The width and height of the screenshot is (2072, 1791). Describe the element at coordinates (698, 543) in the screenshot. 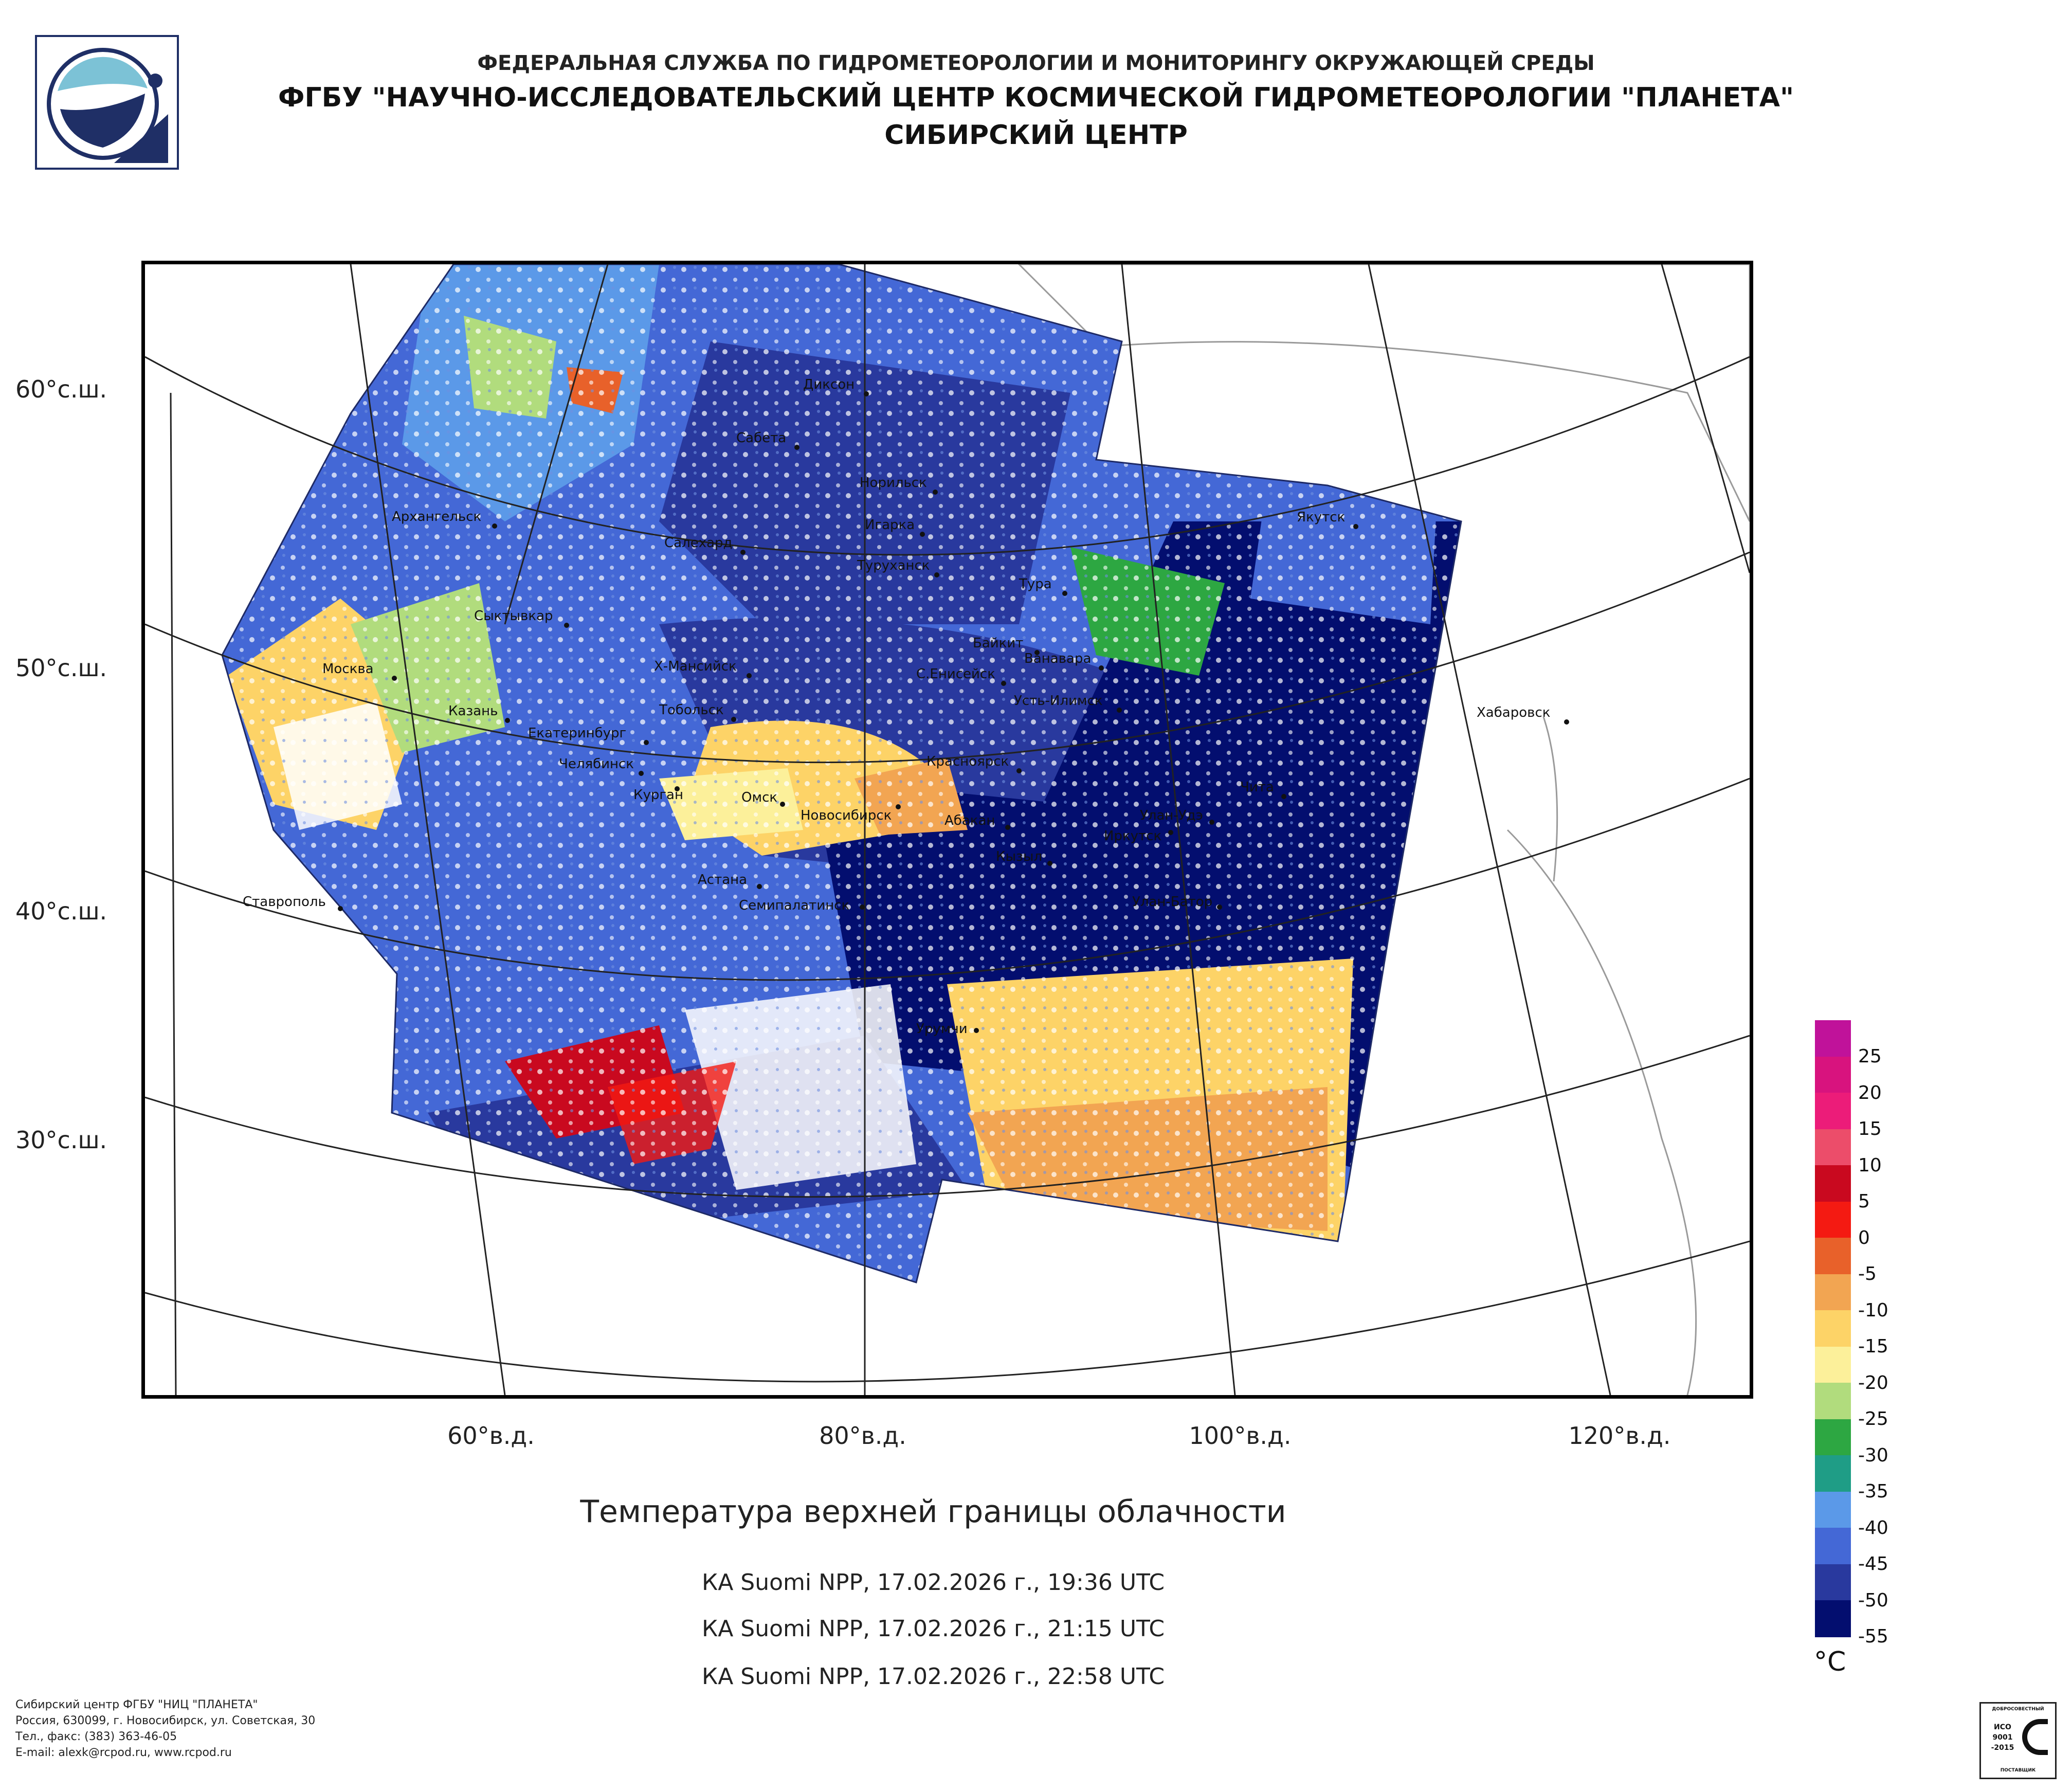

I see `svg-text: Салехард` at that location.